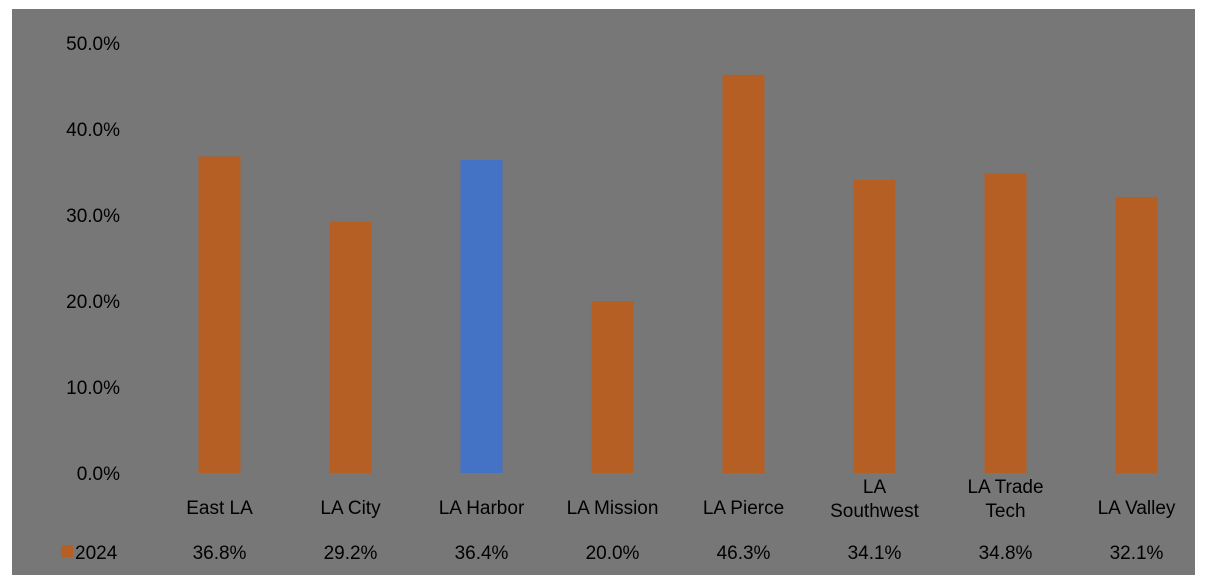  I want to click on legend-swatch, so click(67, 551).